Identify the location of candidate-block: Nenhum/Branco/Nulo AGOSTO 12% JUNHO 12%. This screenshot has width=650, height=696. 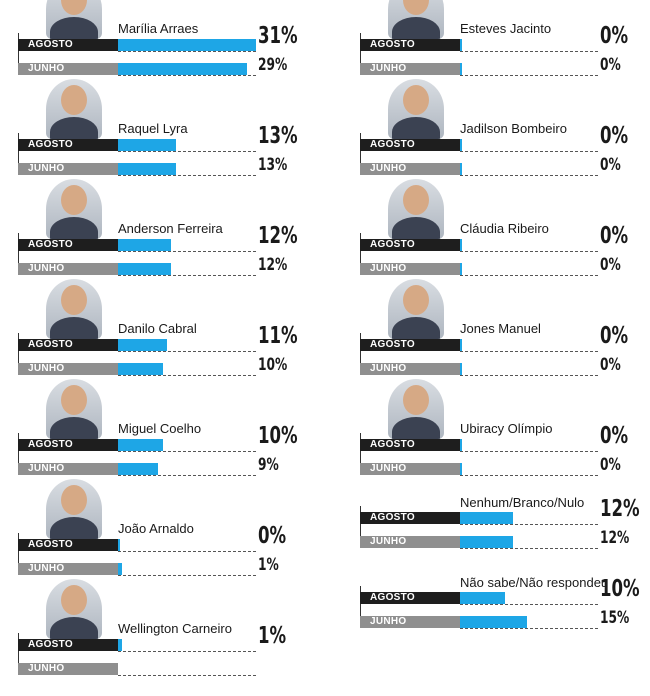
(505, 538).